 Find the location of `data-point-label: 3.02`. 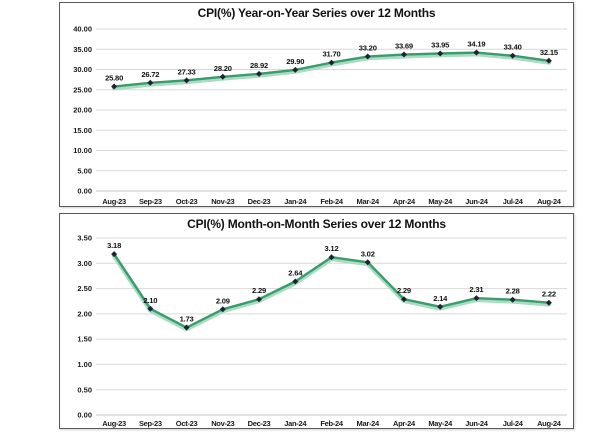

data-point-label: 3.02 is located at coordinates (368, 253).